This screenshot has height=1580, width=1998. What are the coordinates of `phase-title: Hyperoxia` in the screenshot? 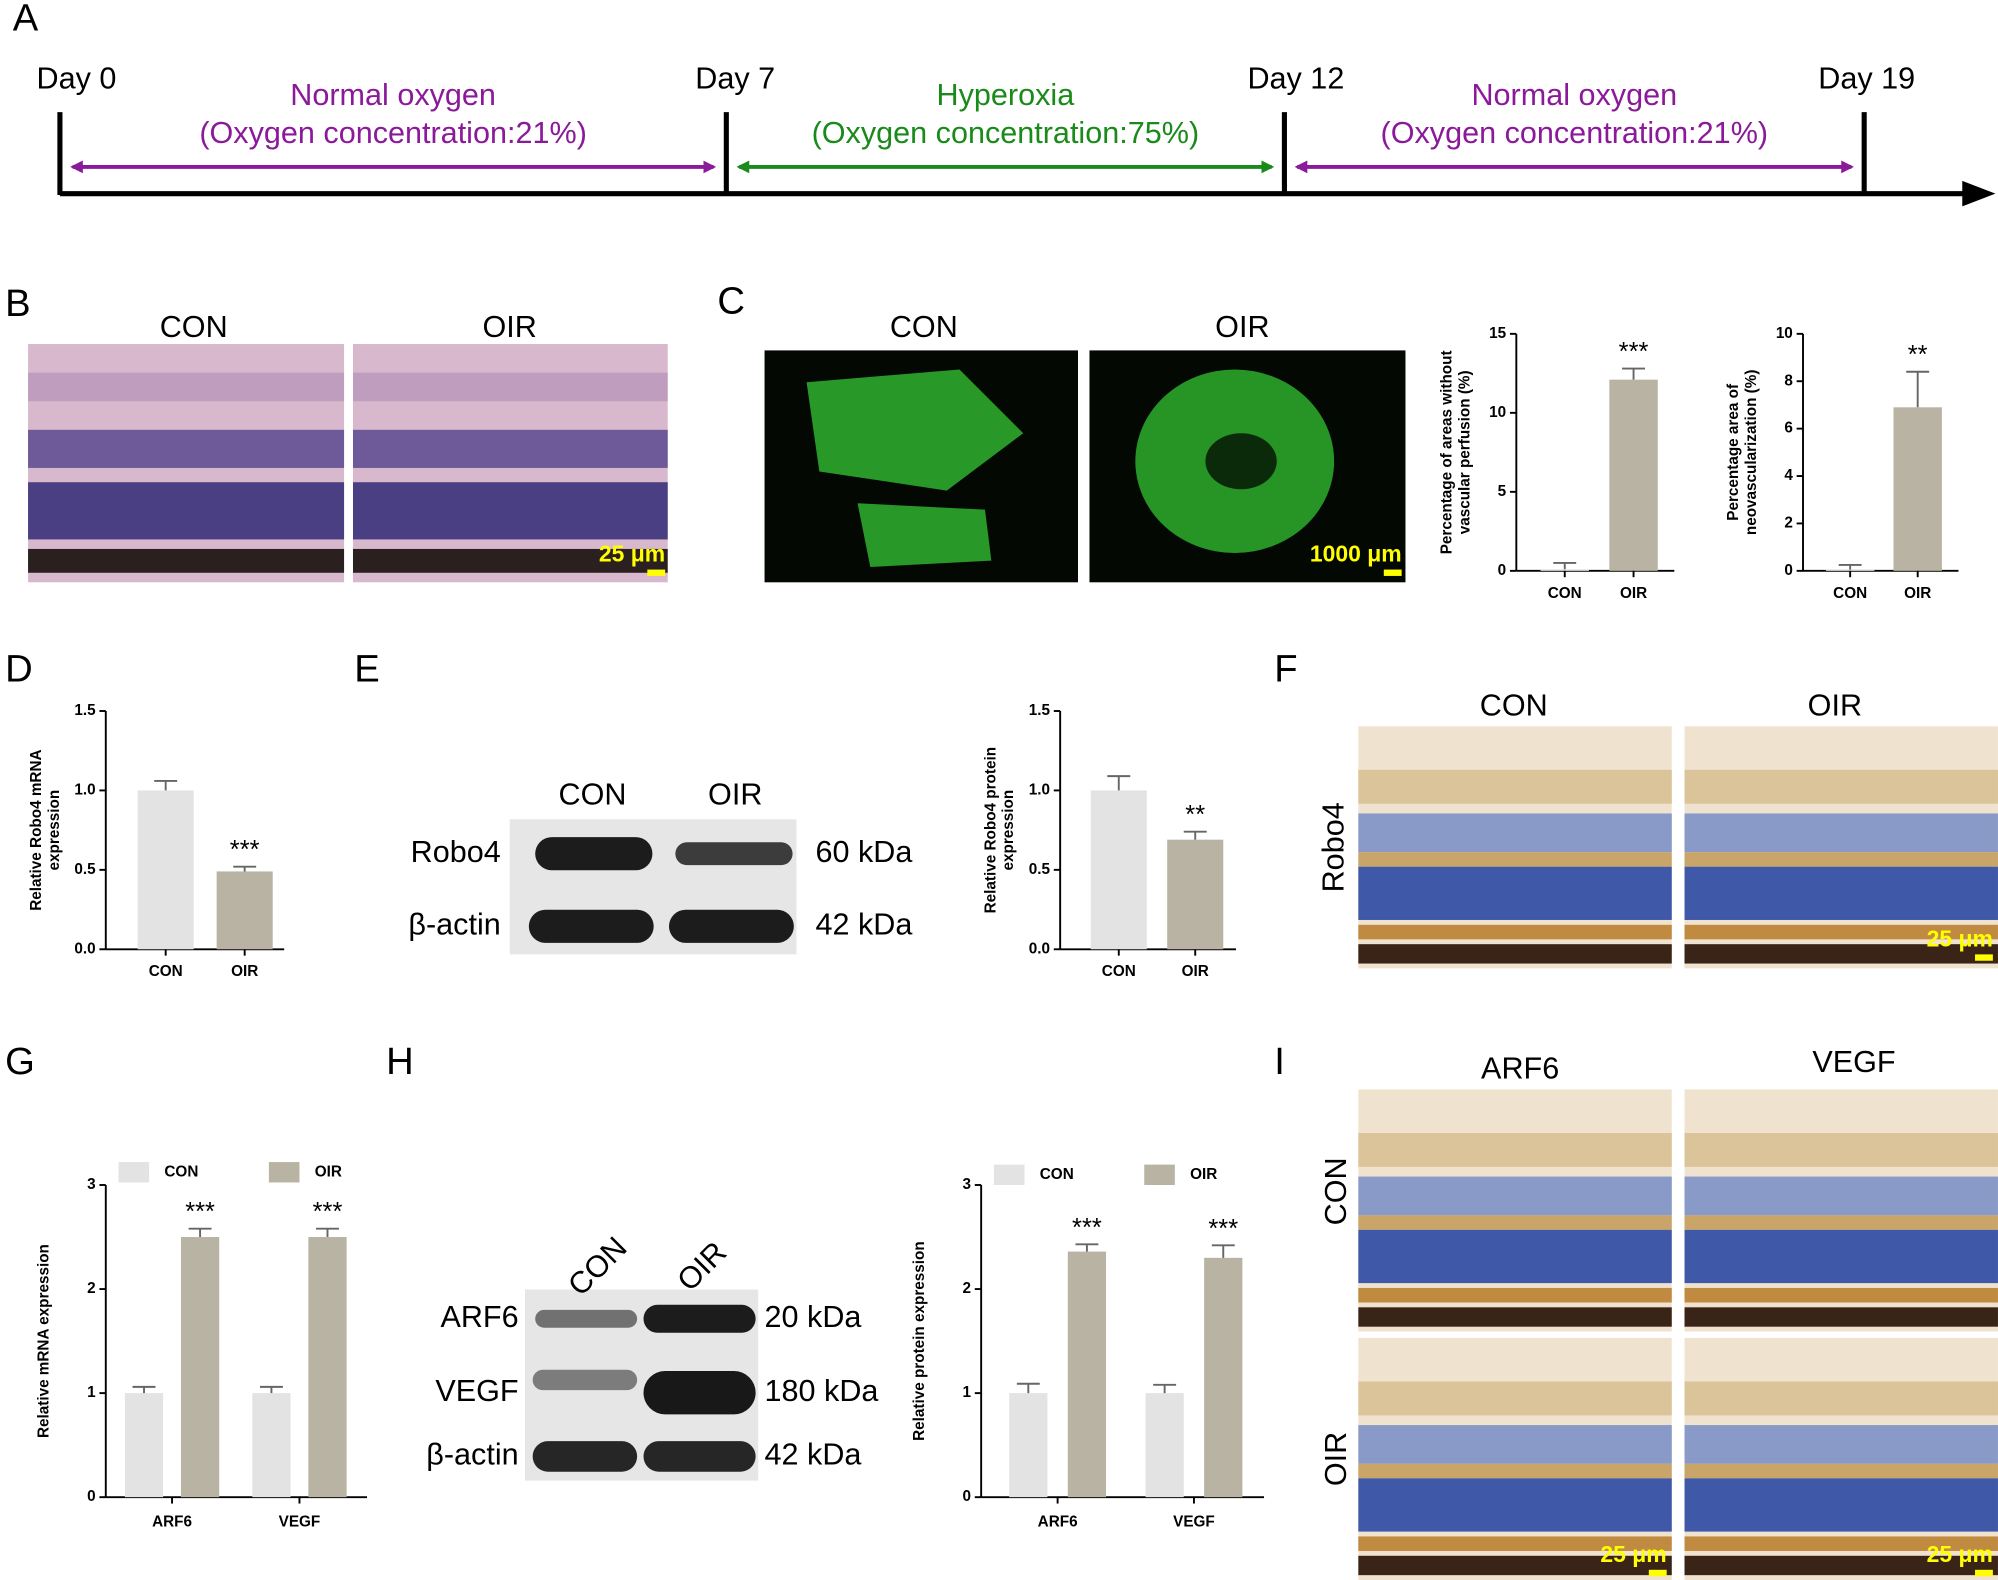 It's located at (1006, 95).